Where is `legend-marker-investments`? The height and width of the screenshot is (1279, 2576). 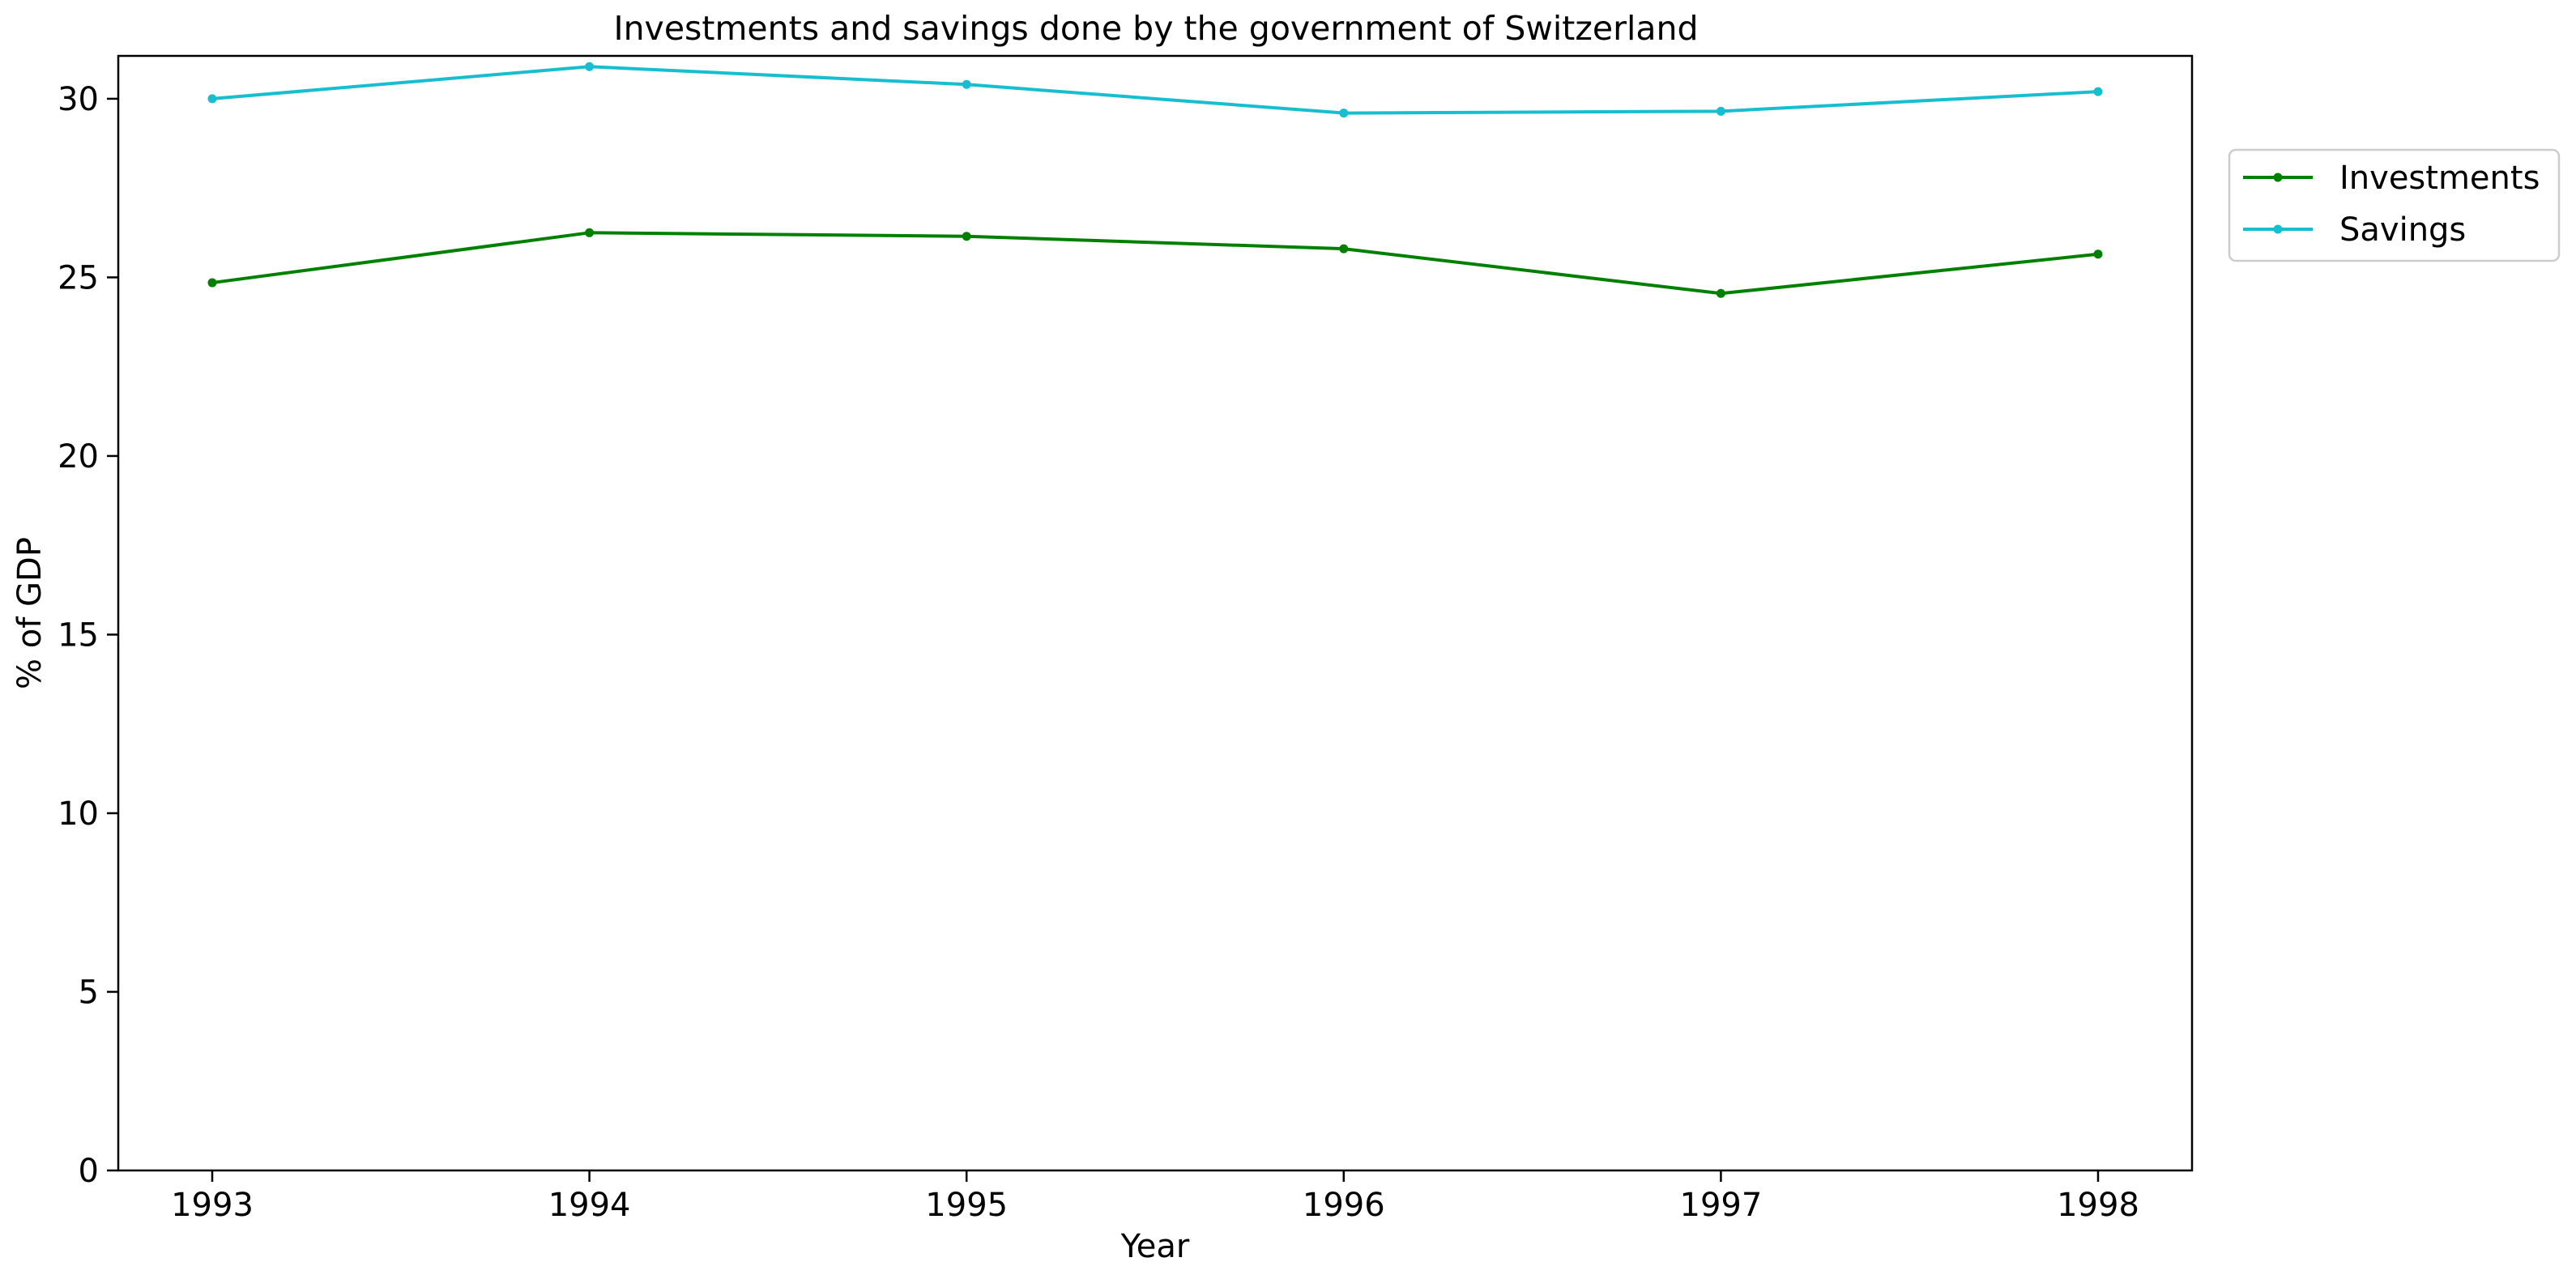 legend-marker-investments is located at coordinates (2278, 177).